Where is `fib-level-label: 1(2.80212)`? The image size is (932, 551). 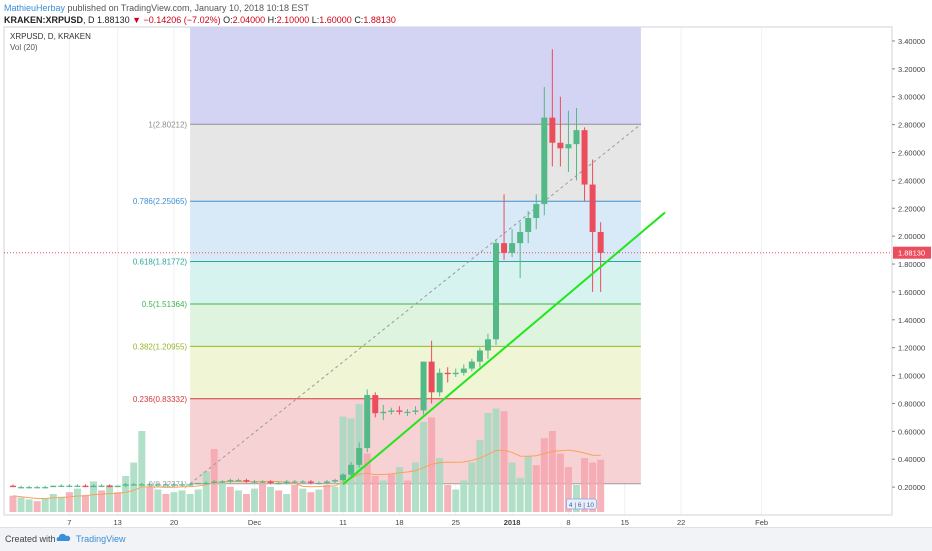 fib-level-label: 1(2.80212) is located at coordinates (167, 124).